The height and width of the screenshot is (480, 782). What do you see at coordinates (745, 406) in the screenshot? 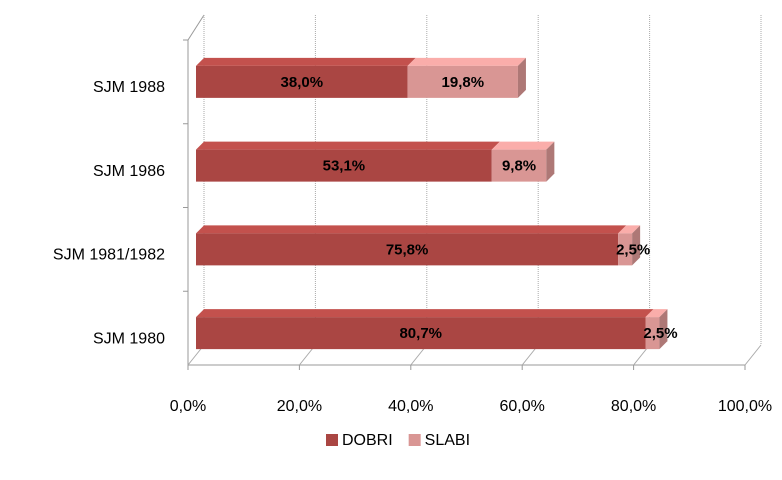
I see `x-tick-label: 100,0%` at bounding box center [745, 406].